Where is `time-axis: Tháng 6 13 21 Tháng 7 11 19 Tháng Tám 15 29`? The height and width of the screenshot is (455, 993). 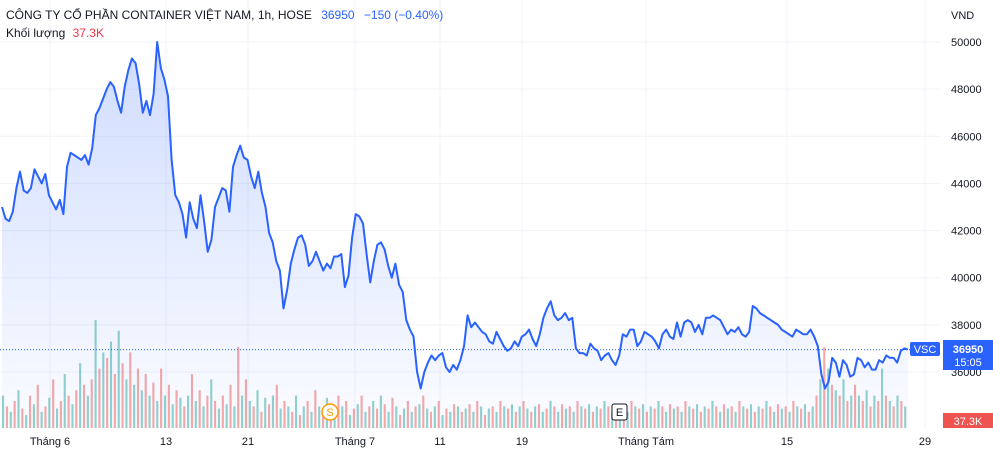
time-axis: Tháng 6 13 21 Tháng 7 11 19 Tháng Tám 15 29 is located at coordinates (480, 442).